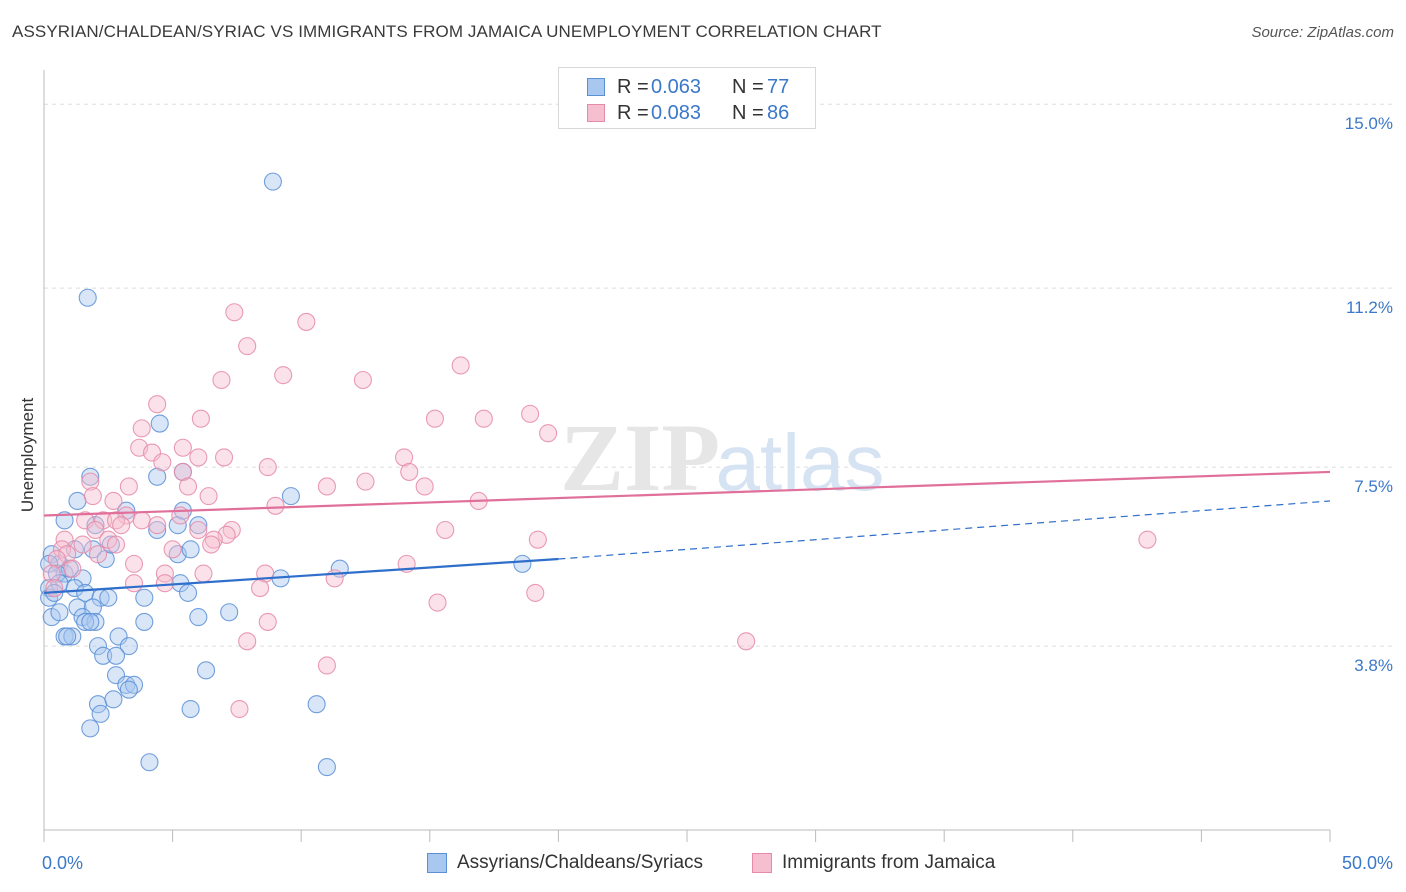 The image size is (1406, 892). I want to click on legend: R = 0.063 N = 77 R = 0.083 N = 86, so click(687, 98).